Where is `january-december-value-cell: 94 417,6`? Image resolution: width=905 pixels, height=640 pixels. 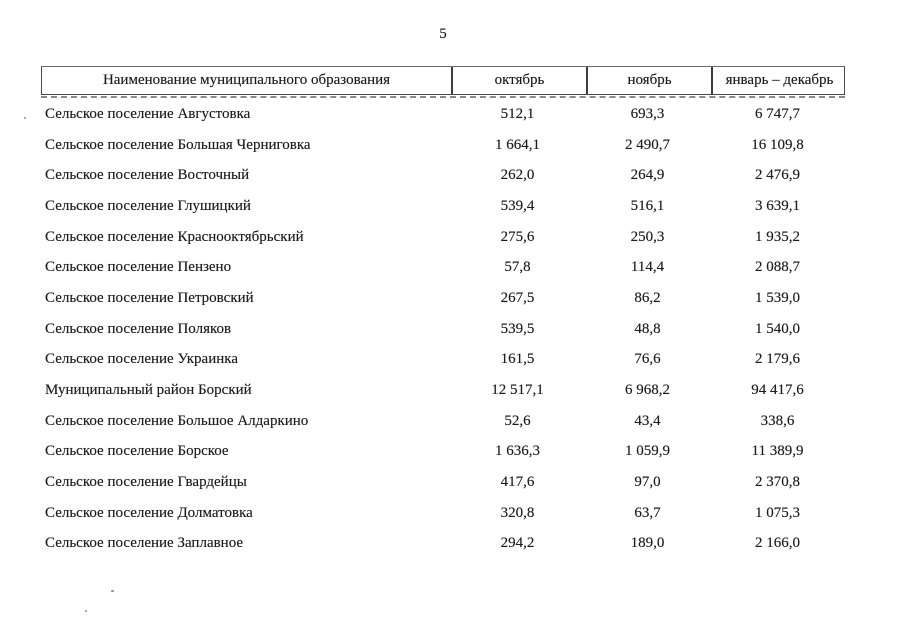 january-december-value-cell: 94 417,6 is located at coordinates (777, 390).